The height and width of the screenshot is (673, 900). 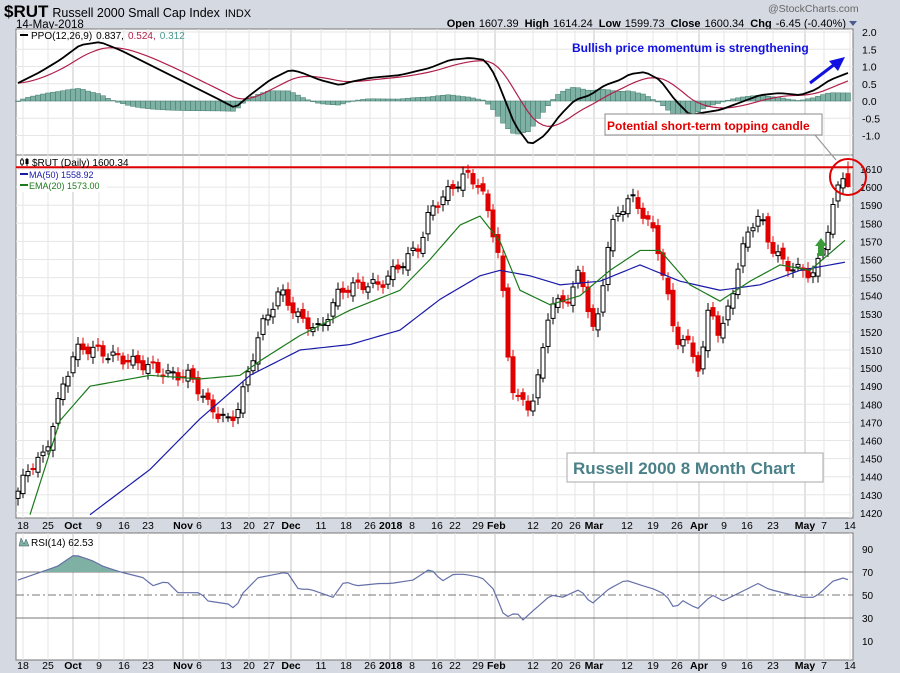 I want to click on x-tick-label: 20, so click(x=249, y=526).